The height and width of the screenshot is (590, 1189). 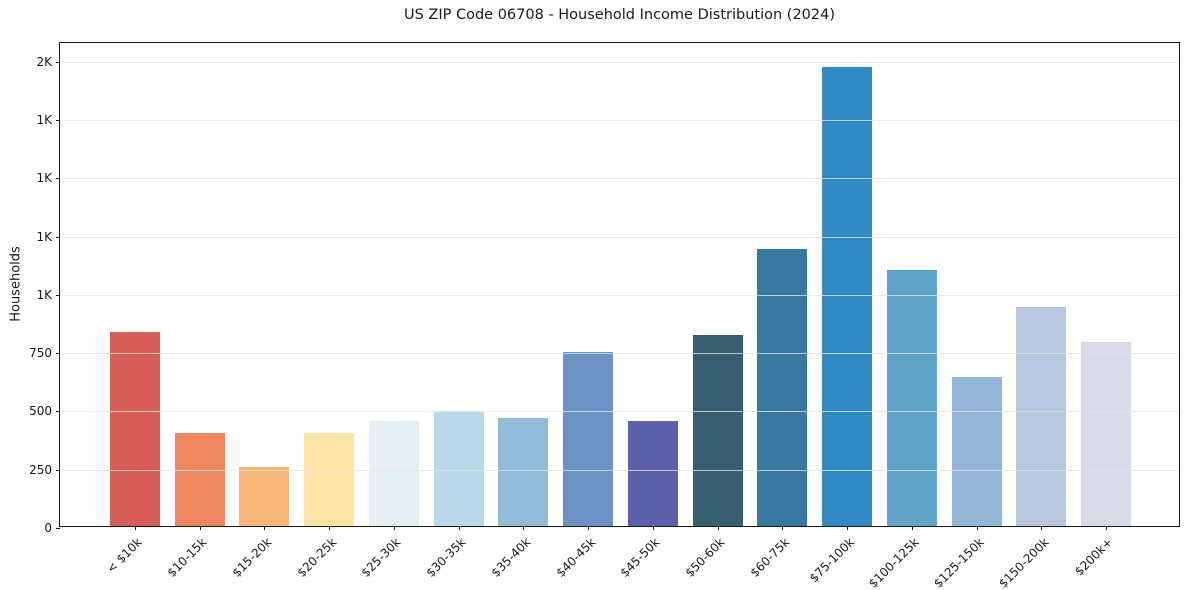 I want to click on bar--40-45k, so click(x=588, y=439).